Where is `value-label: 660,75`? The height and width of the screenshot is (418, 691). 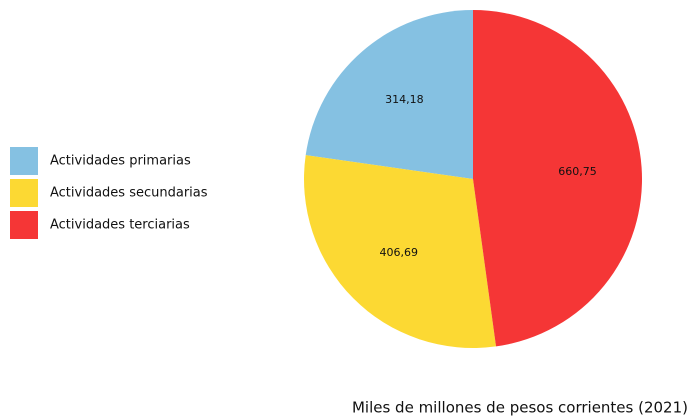 value-label: 660,75 is located at coordinates (577, 171).